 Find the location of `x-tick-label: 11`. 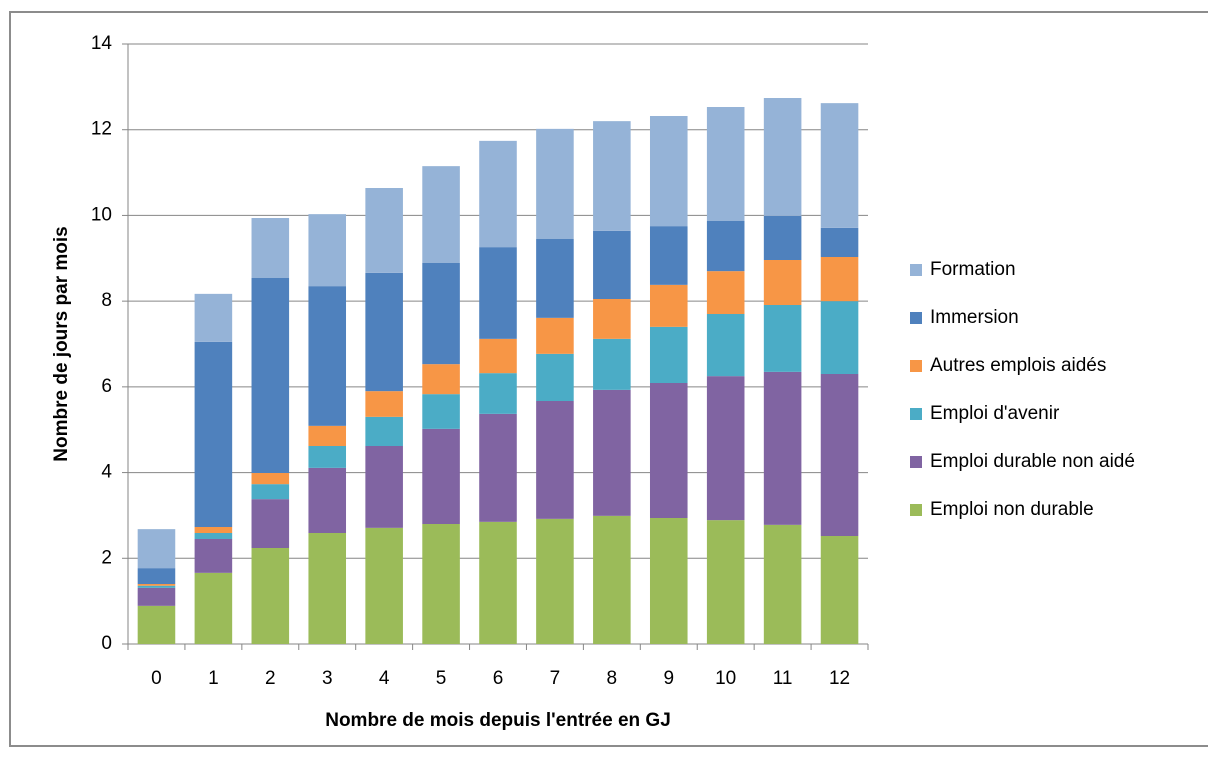

x-tick-label: 11 is located at coordinates (783, 678).